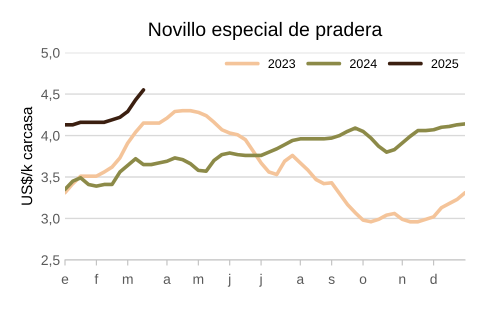 Image resolution: width=500 pixels, height=329 pixels. I want to click on x-tick-label: d, so click(433, 279).